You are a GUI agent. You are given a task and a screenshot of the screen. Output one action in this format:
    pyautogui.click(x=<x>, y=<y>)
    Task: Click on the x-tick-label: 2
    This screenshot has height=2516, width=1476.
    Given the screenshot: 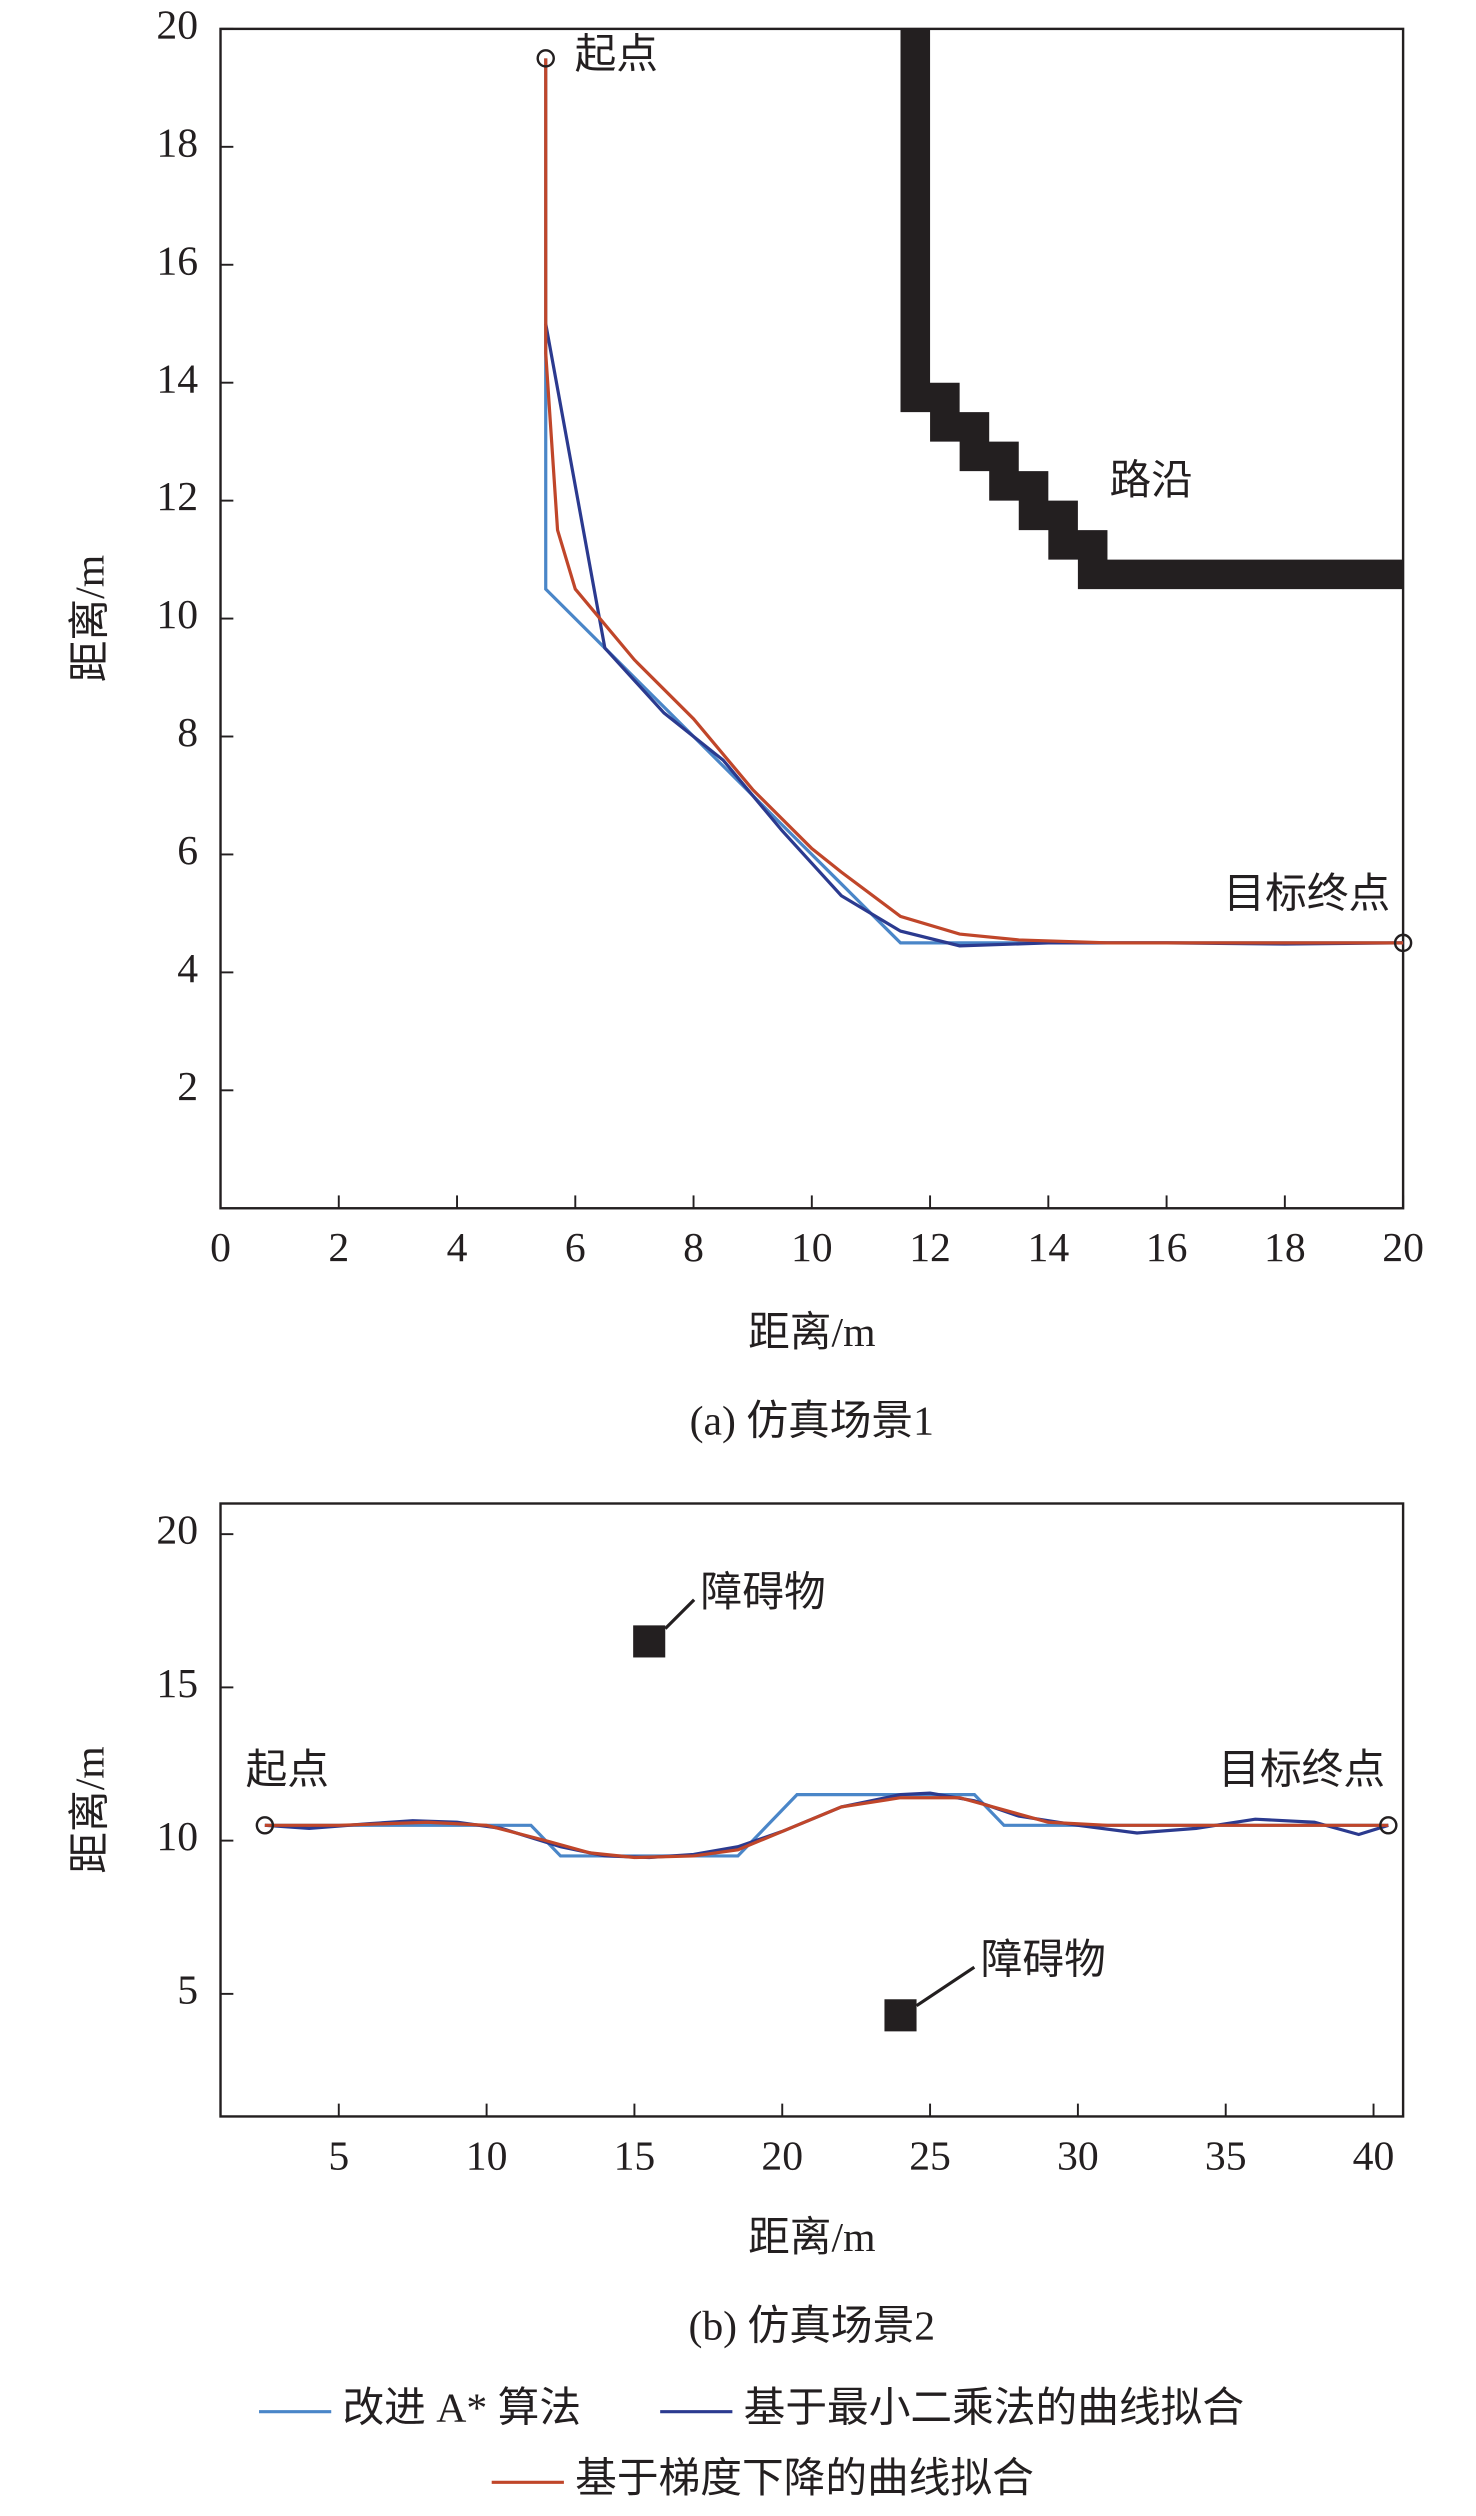 What is the action you would take?
    pyautogui.click(x=338, y=1248)
    